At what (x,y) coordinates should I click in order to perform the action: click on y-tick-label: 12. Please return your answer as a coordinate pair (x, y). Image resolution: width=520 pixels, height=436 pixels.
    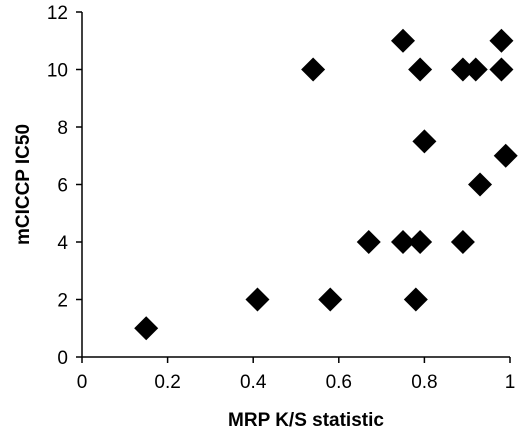
    Looking at the image, I should click on (57, 13).